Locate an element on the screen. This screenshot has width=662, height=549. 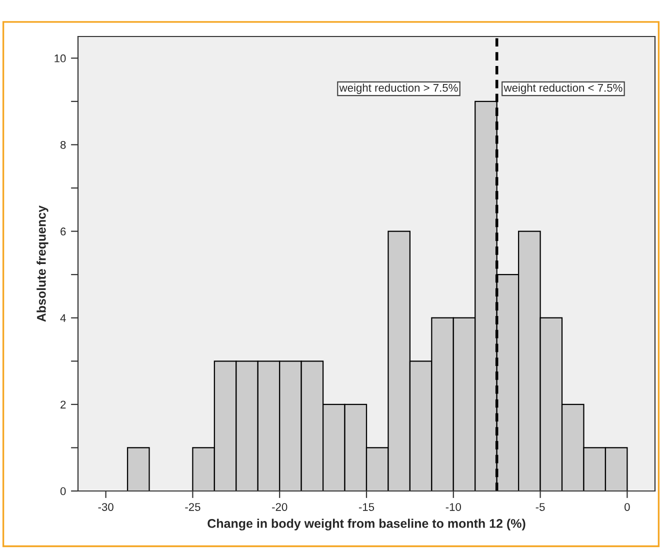
y-tick-label: 4 is located at coordinates (63, 318).